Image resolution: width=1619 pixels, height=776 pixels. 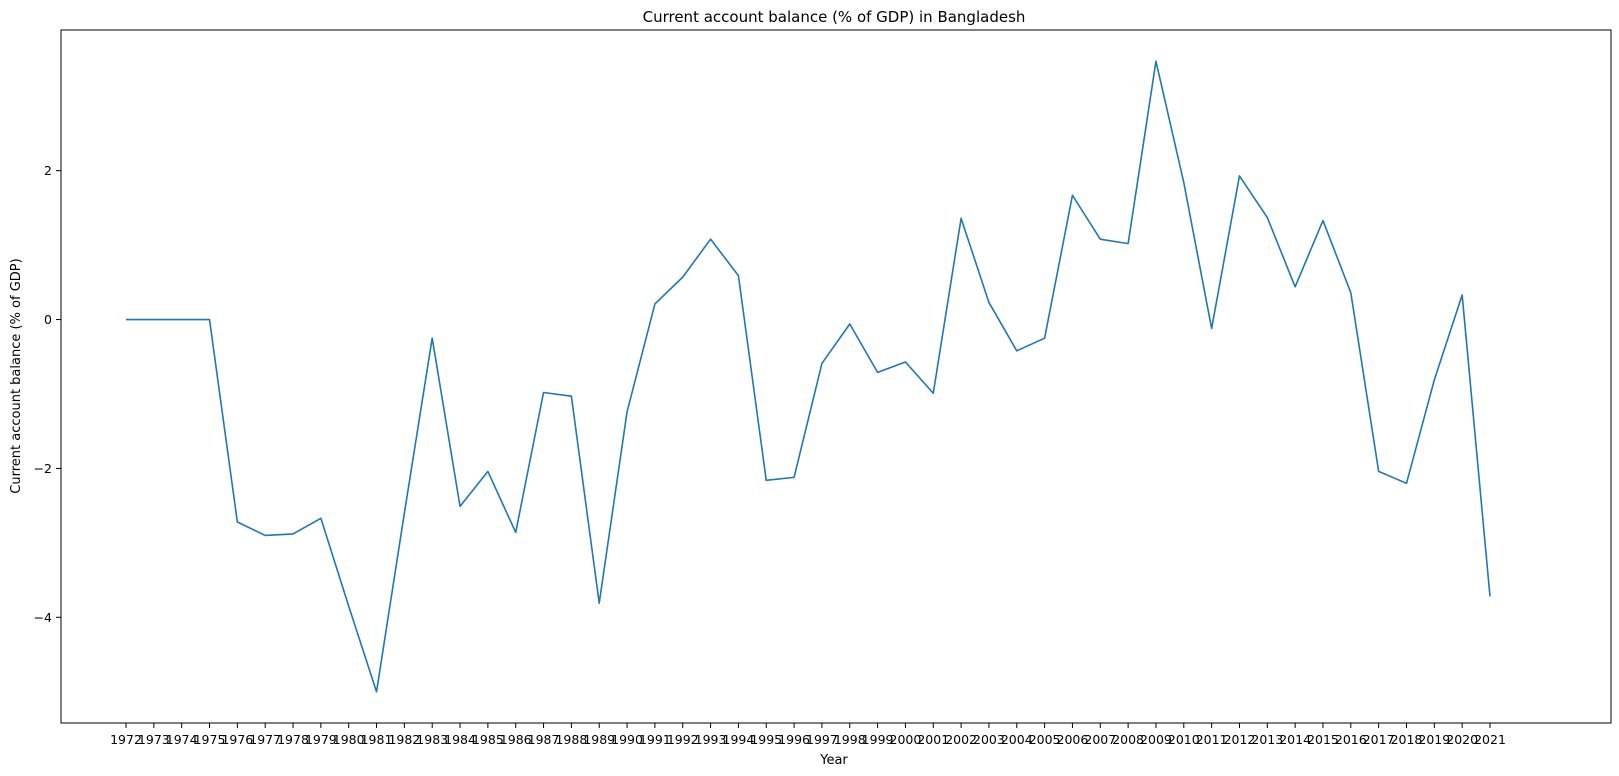 What do you see at coordinates (237, 739) in the screenshot?
I see `x-tick-label: 1976` at bounding box center [237, 739].